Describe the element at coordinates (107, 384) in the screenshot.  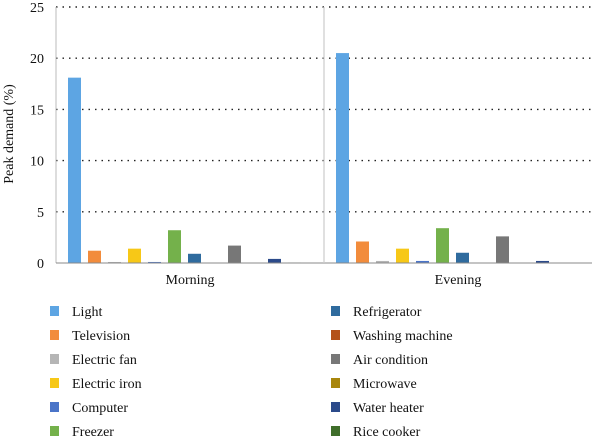
I see `legend-label: Electric iron` at that location.